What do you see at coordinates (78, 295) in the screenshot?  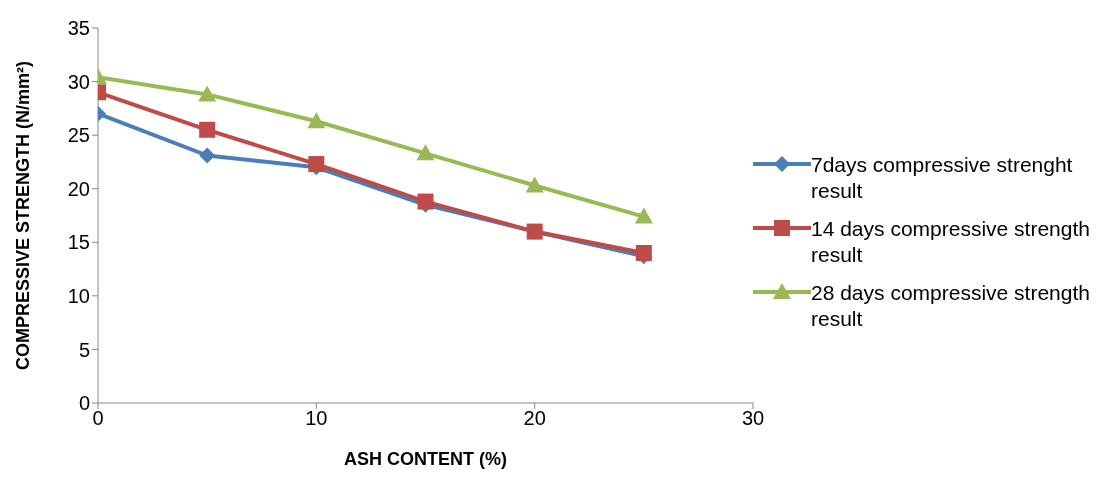 I see `y-tick-label: 10` at bounding box center [78, 295].